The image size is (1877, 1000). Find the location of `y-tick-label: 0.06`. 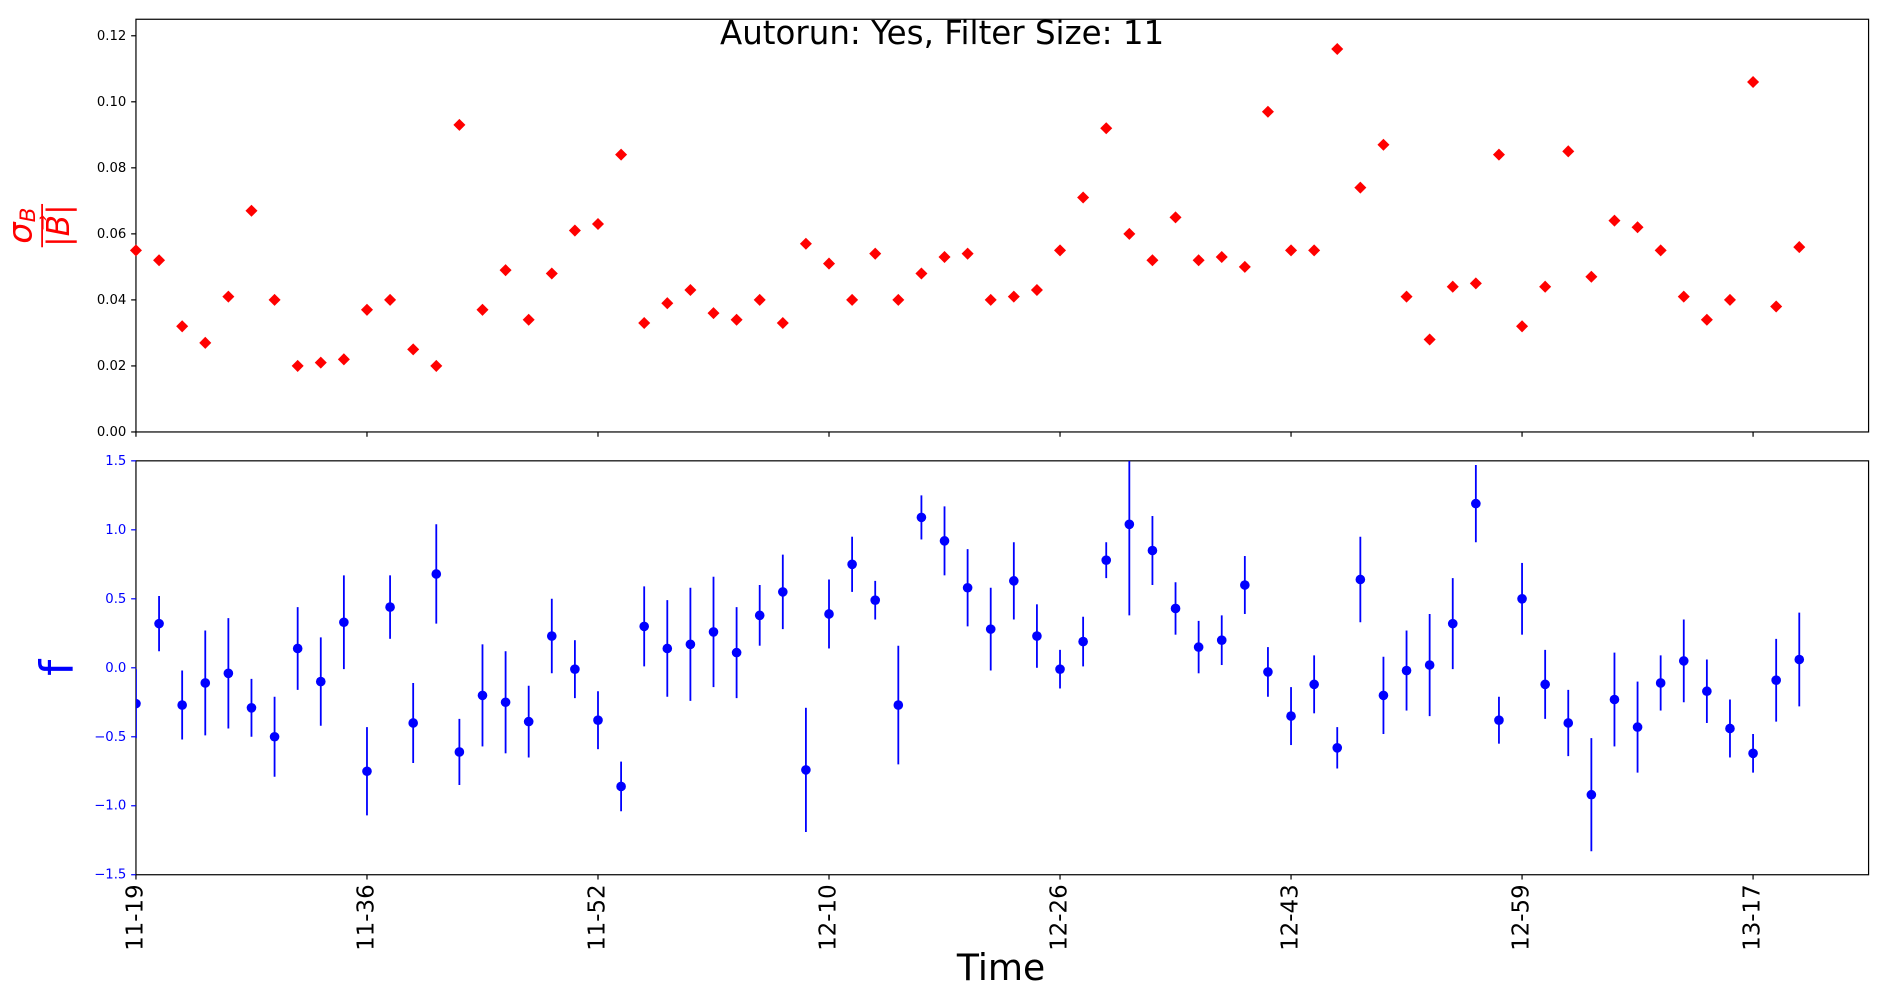

y-tick-label: 0.06 is located at coordinates (111, 234).